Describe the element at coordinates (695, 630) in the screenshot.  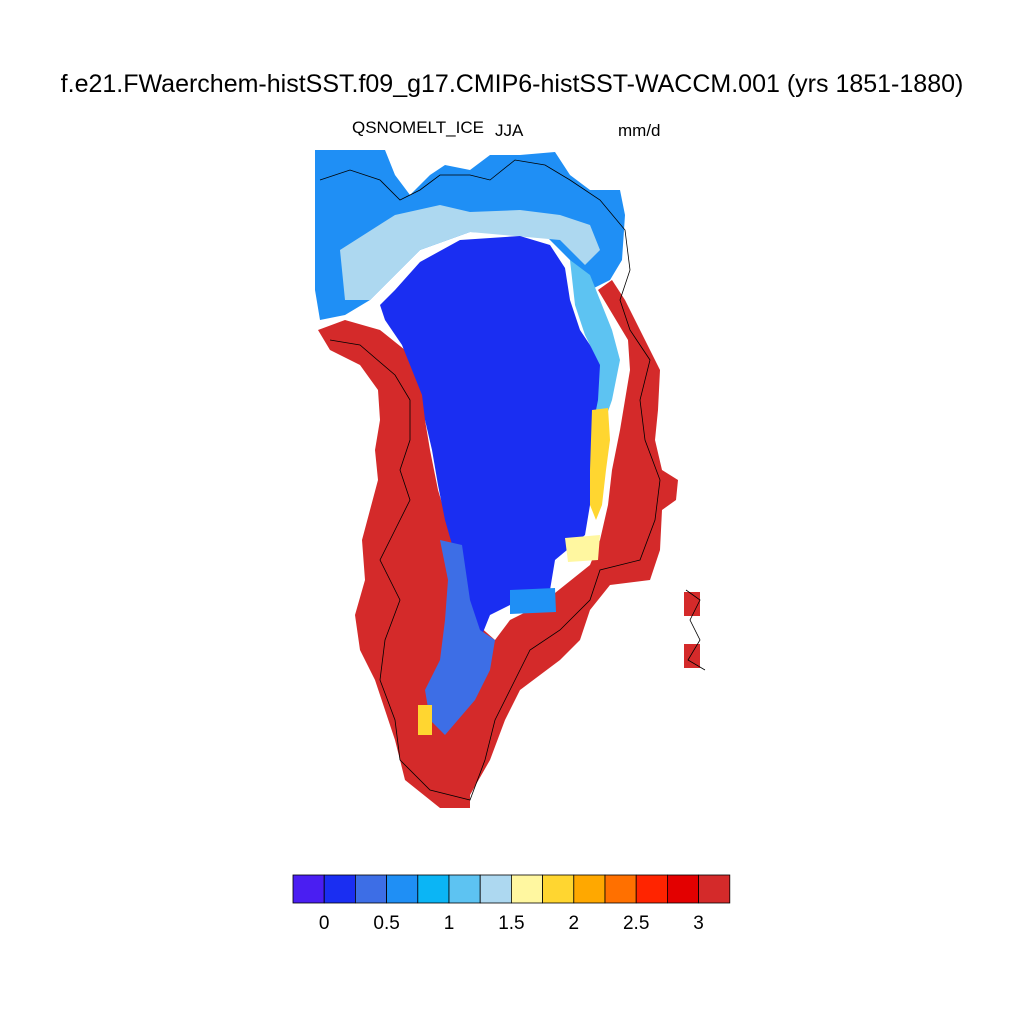
I see `island-coastline` at that location.